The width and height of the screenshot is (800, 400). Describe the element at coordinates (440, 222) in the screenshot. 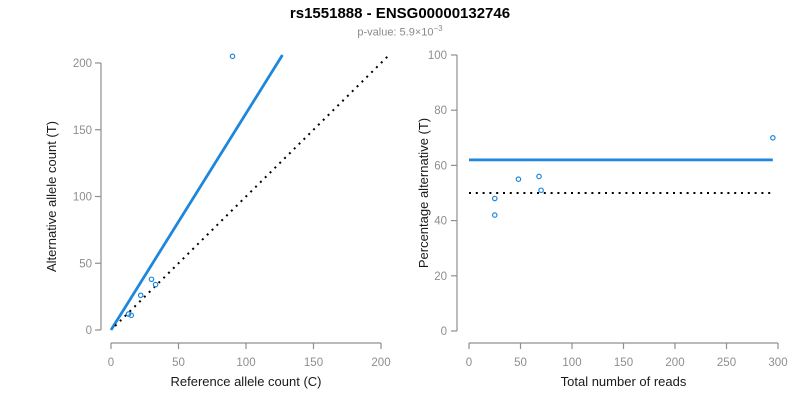

I see `y-tick-label: 40` at that location.